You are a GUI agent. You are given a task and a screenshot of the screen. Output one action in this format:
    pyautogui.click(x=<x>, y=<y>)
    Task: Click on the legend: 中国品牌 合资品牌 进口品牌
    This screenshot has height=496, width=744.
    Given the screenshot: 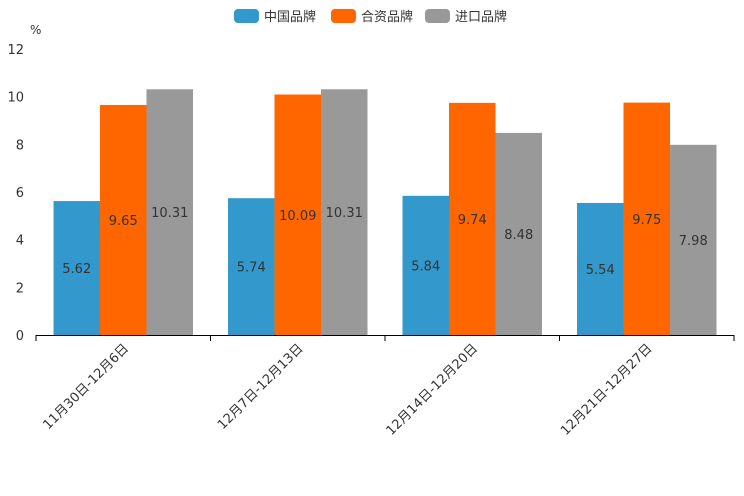 What is the action you would take?
    pyautogui.click(x=370, y=17)
    